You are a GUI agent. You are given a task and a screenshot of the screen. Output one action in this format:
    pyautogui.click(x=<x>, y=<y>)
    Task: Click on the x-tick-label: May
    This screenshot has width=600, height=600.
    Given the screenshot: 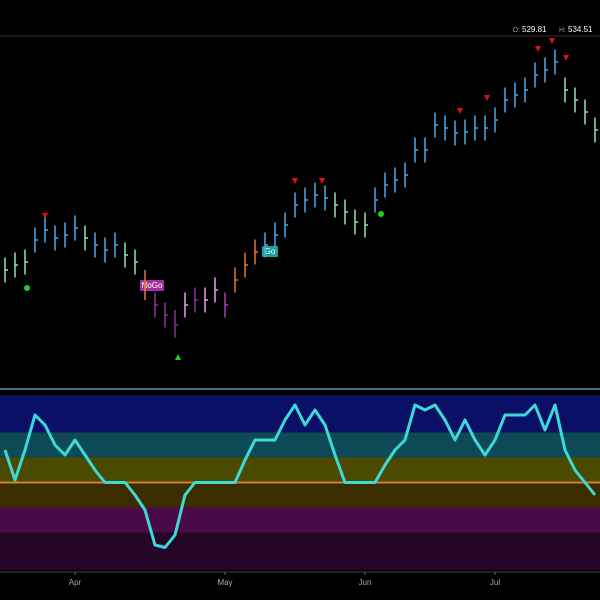 What is the action you would take?
    pyautogui.click(x=224, y=582)
    